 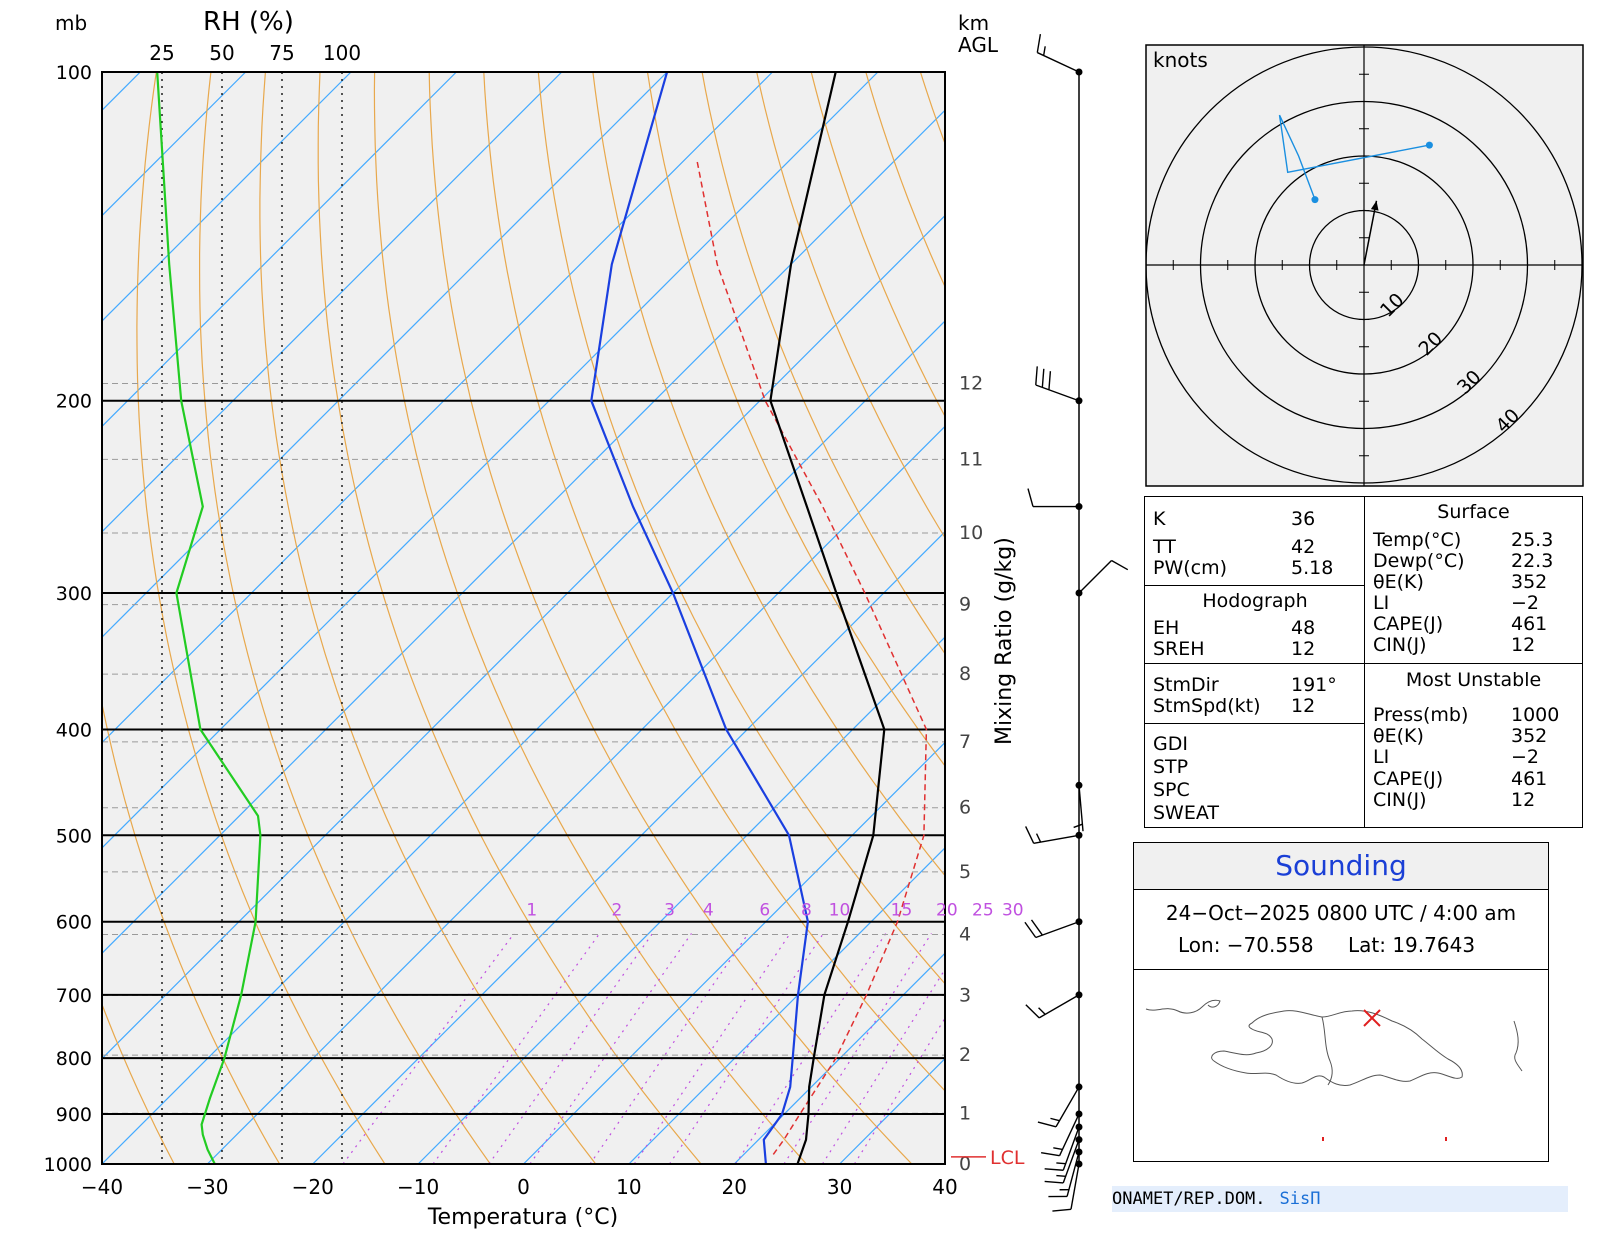 I want to click on mixing-ratio-axis-label: Mixing Ratio (g/kg), so click(x=1004, y=641).